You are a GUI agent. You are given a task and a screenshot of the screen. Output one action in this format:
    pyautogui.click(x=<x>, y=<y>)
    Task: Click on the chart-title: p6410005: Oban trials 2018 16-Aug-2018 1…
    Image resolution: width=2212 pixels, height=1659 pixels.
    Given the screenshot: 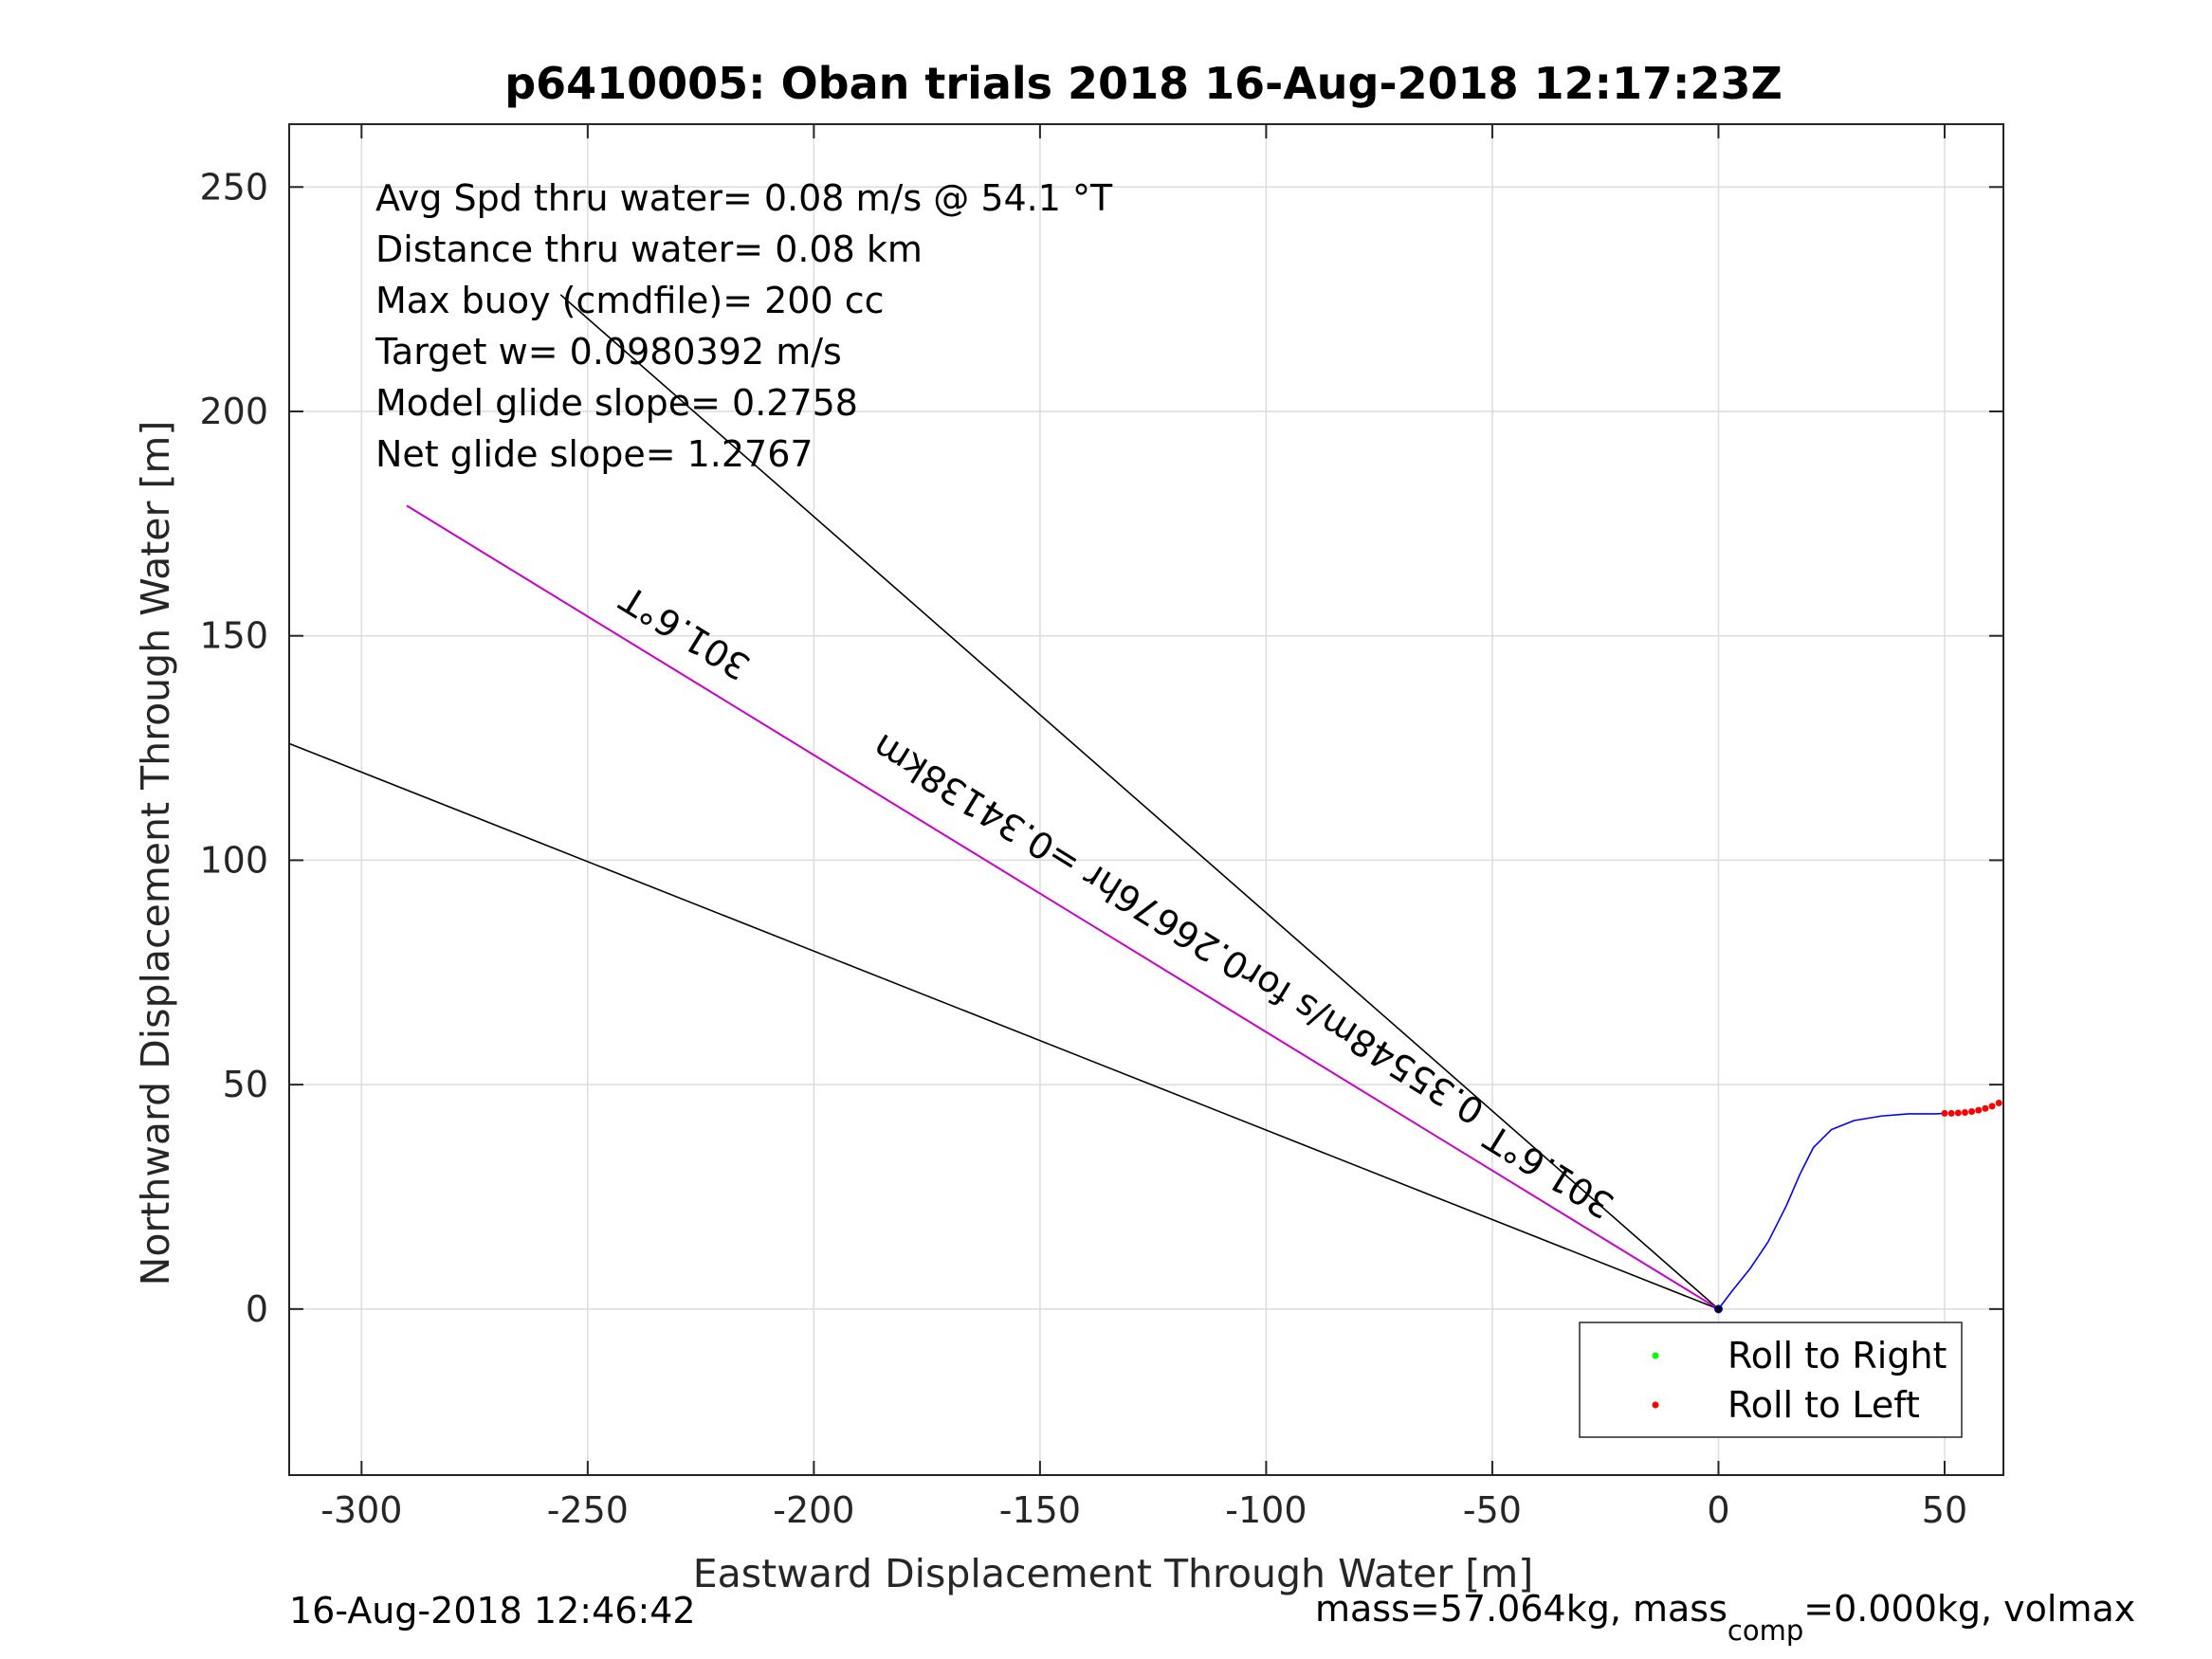 What is the action you would take?
    pyautogui.click(x=1143, y=83)
    